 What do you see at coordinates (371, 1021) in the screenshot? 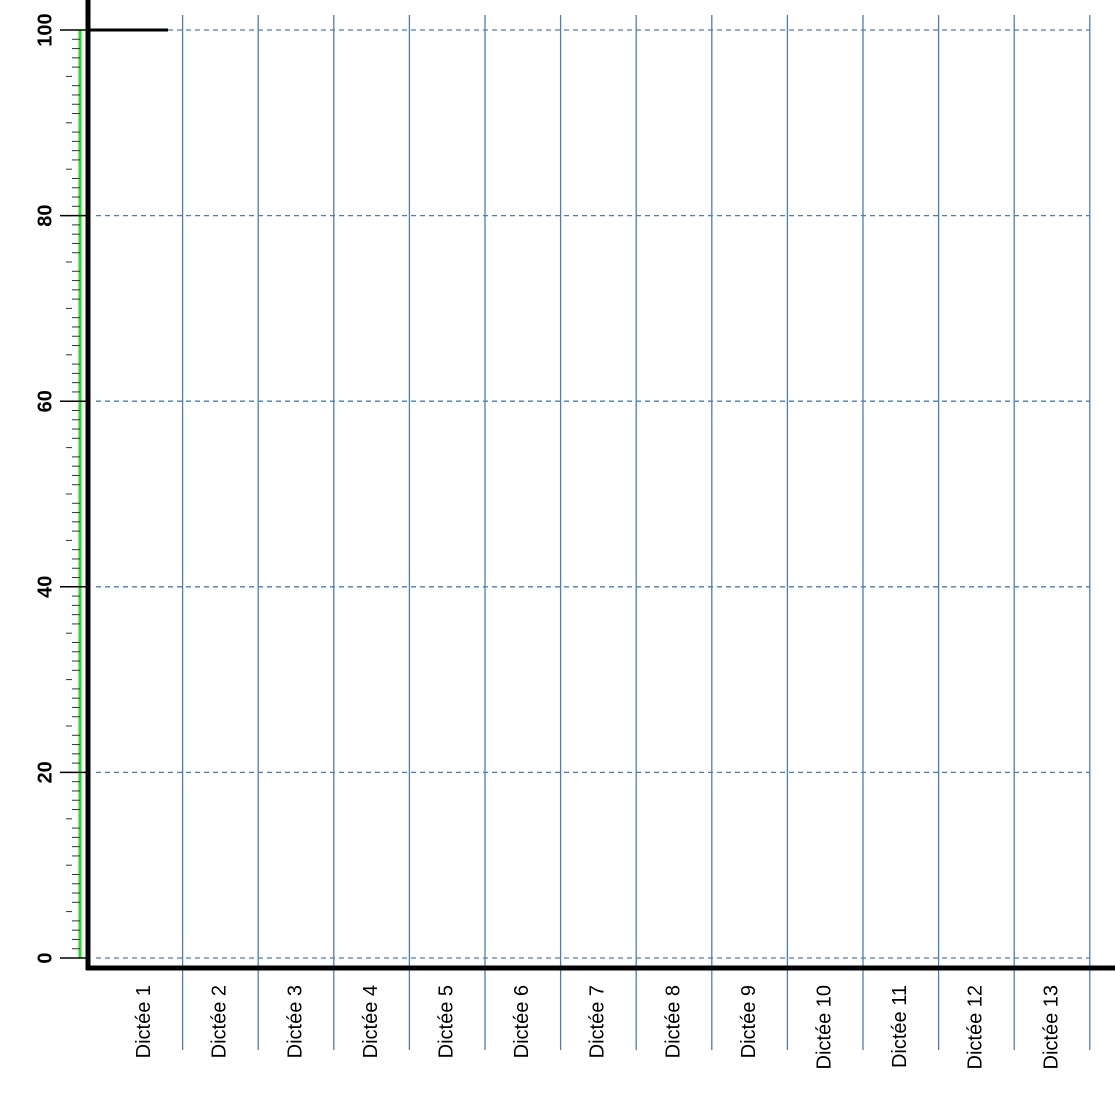
I see `x-tick-label: Dictée 4` at bounding box center [371, 1021].